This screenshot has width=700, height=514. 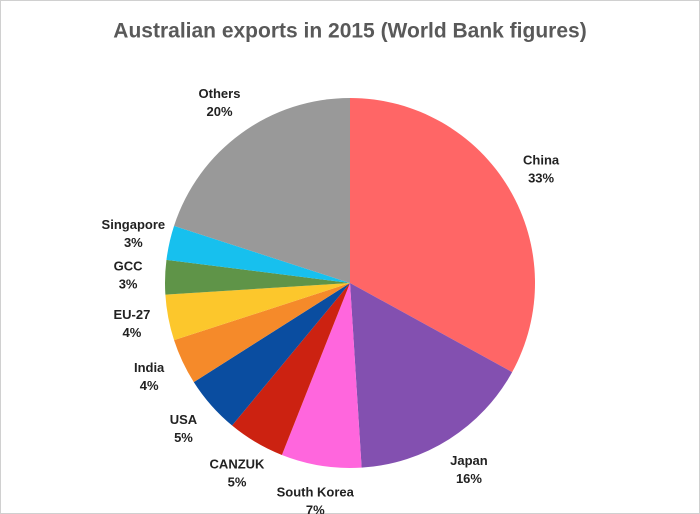 I want to click on slice-label: Others, so click(x=220, y=93).